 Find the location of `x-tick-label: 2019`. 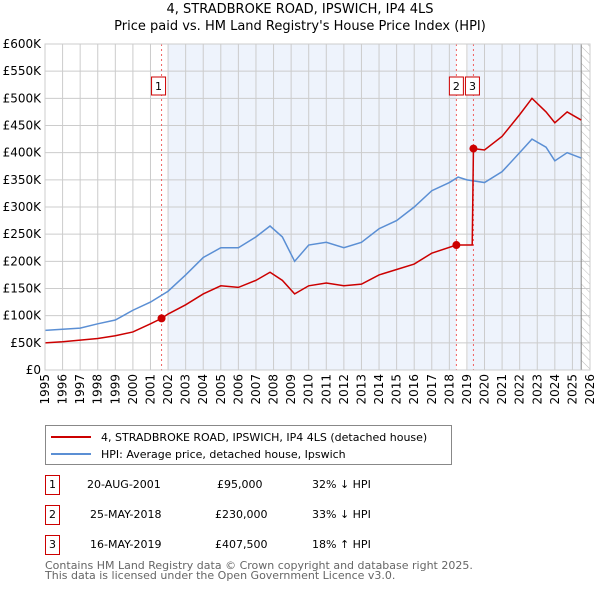

x-tick-label: 2019 is located at coordinates (467, 389).